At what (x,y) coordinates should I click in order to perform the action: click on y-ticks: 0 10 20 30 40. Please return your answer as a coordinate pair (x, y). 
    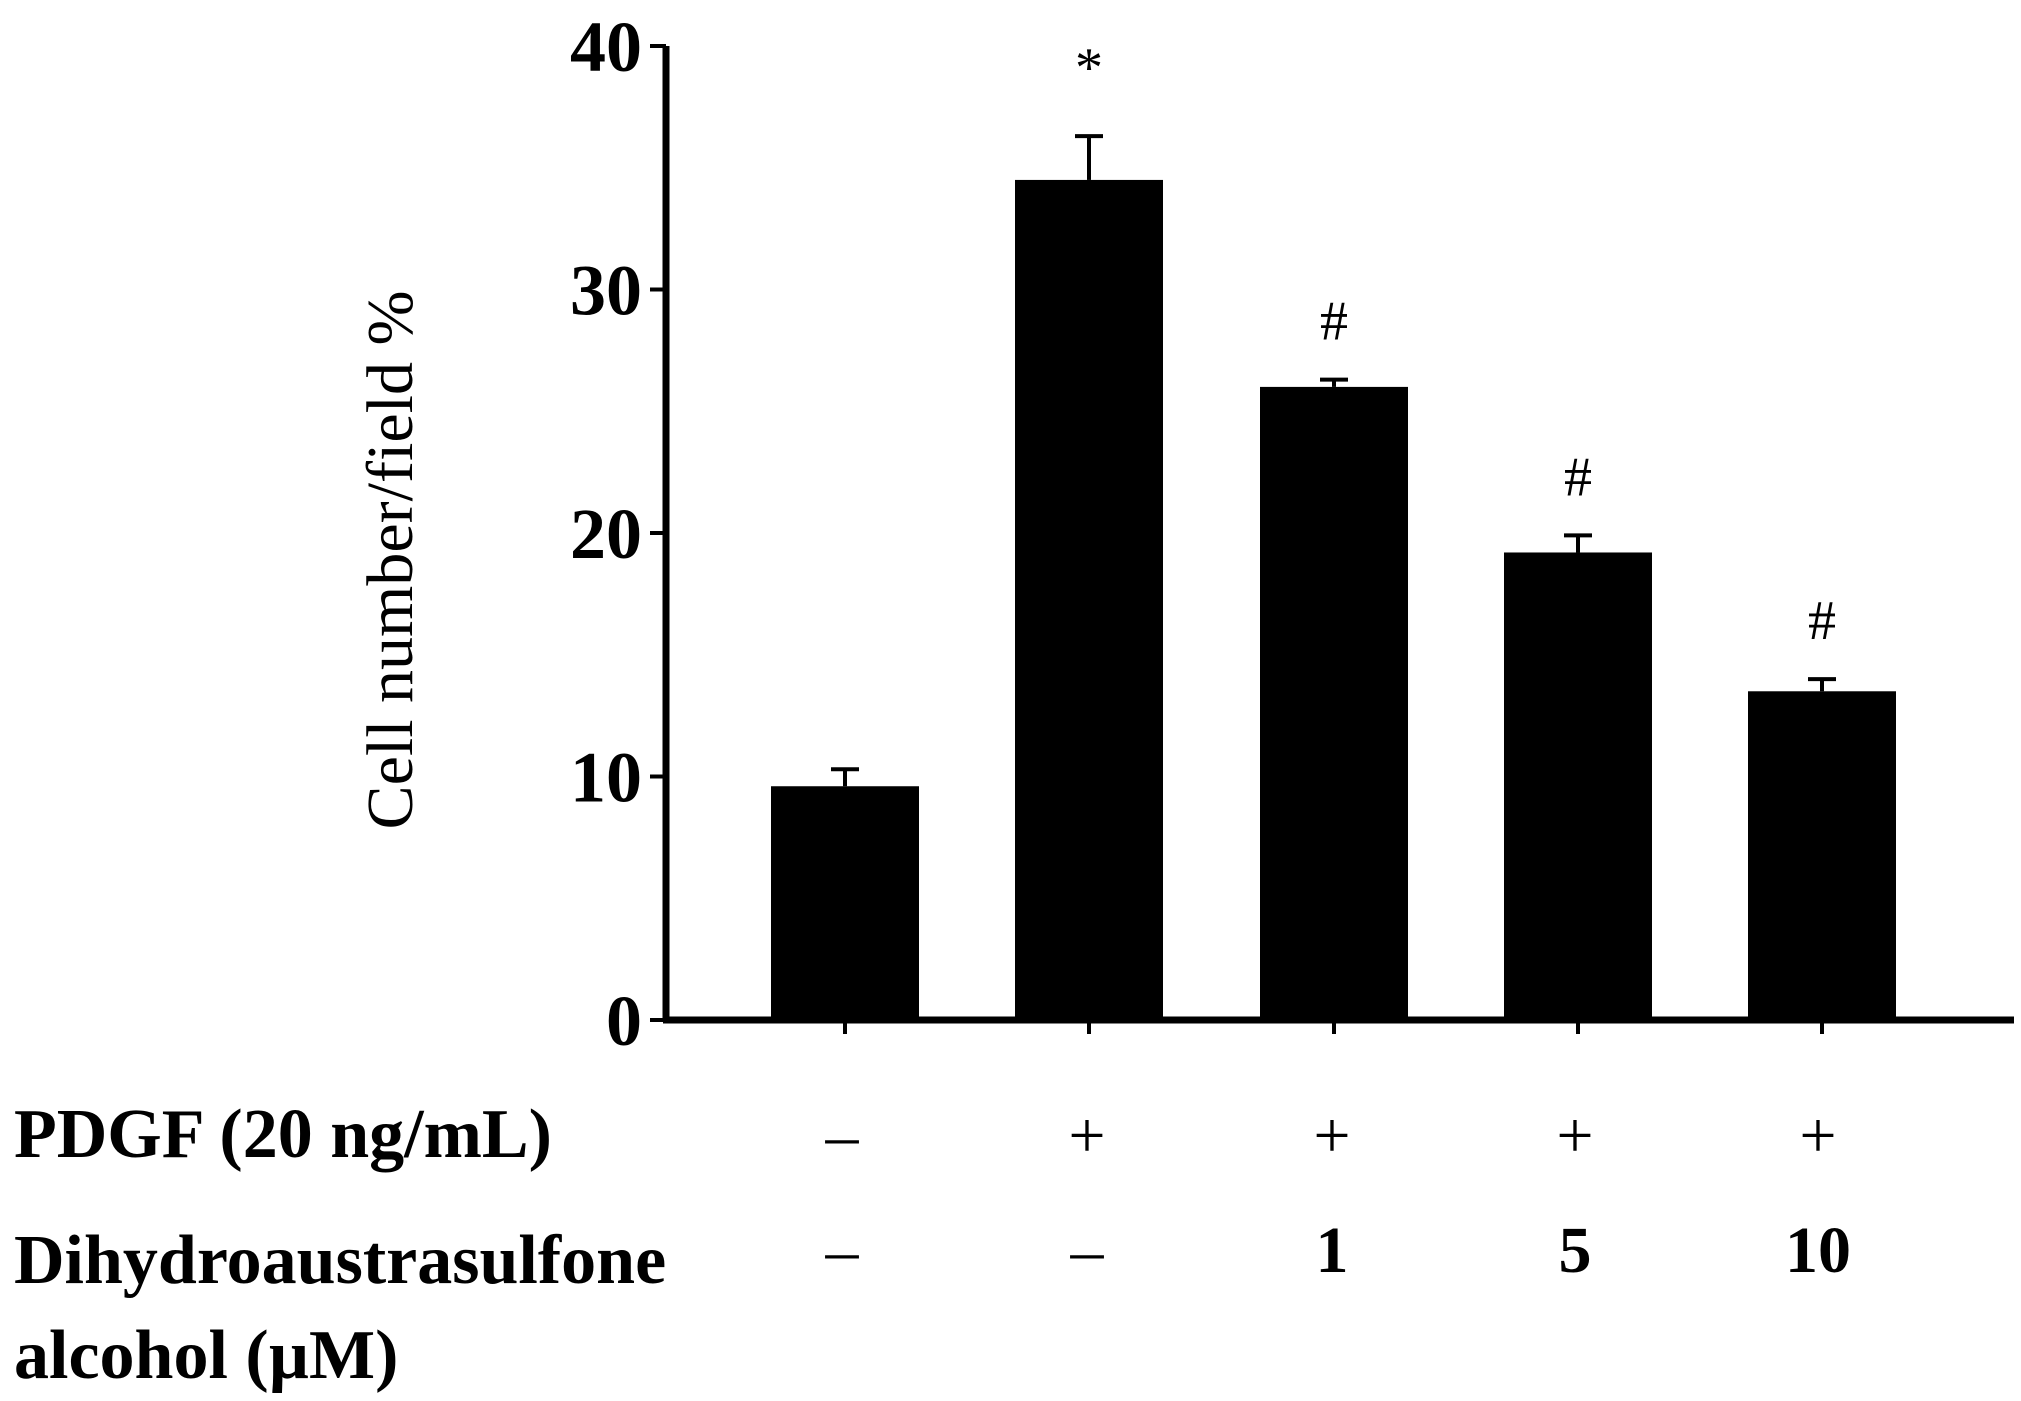
    Looking at the image, I should click on (618, 534).